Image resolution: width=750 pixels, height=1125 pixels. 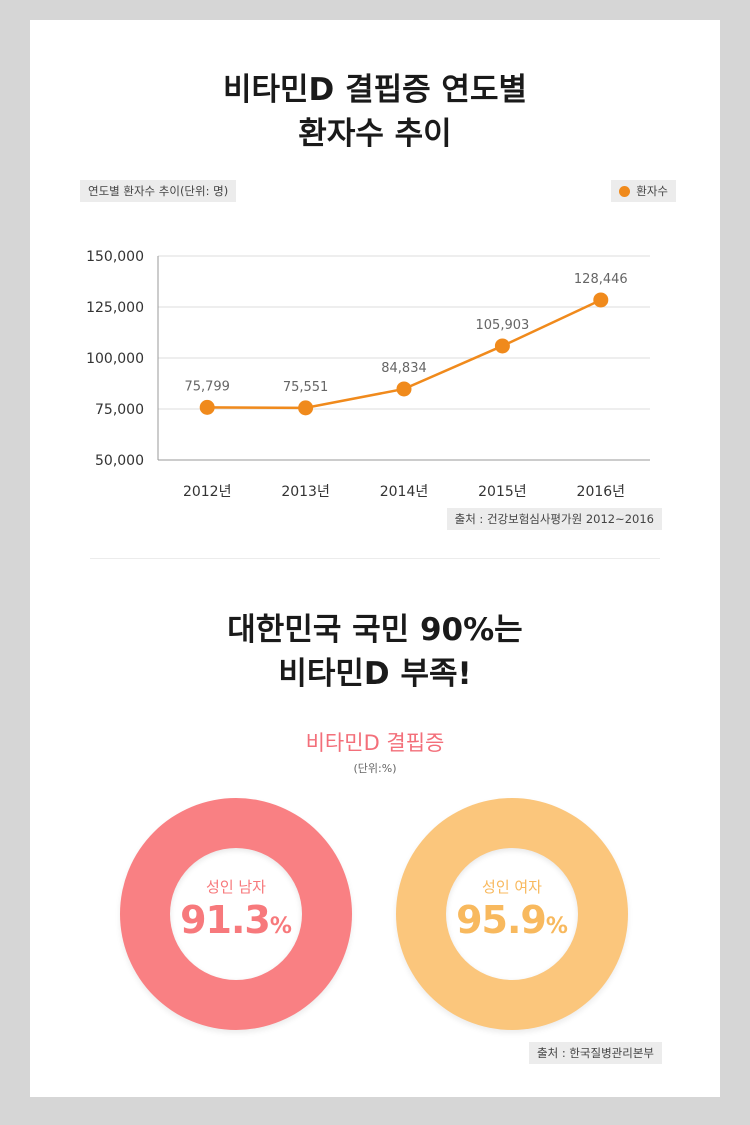 What do you see at coordinates (404, 492) in the screenshot?
I see `x-tick-label: 2014년` at bounding box center [404, 492].